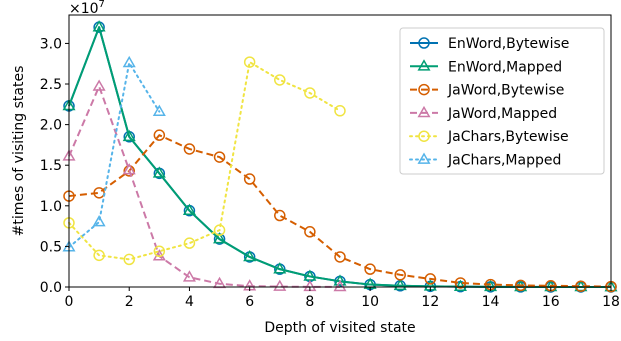 The width and height of the screenshot is (621, 341). What do you see at coordinates (504, 161) in the screenshot?
I see `legend-label: JaChars,Mapped` at bounding box center [504, 161].